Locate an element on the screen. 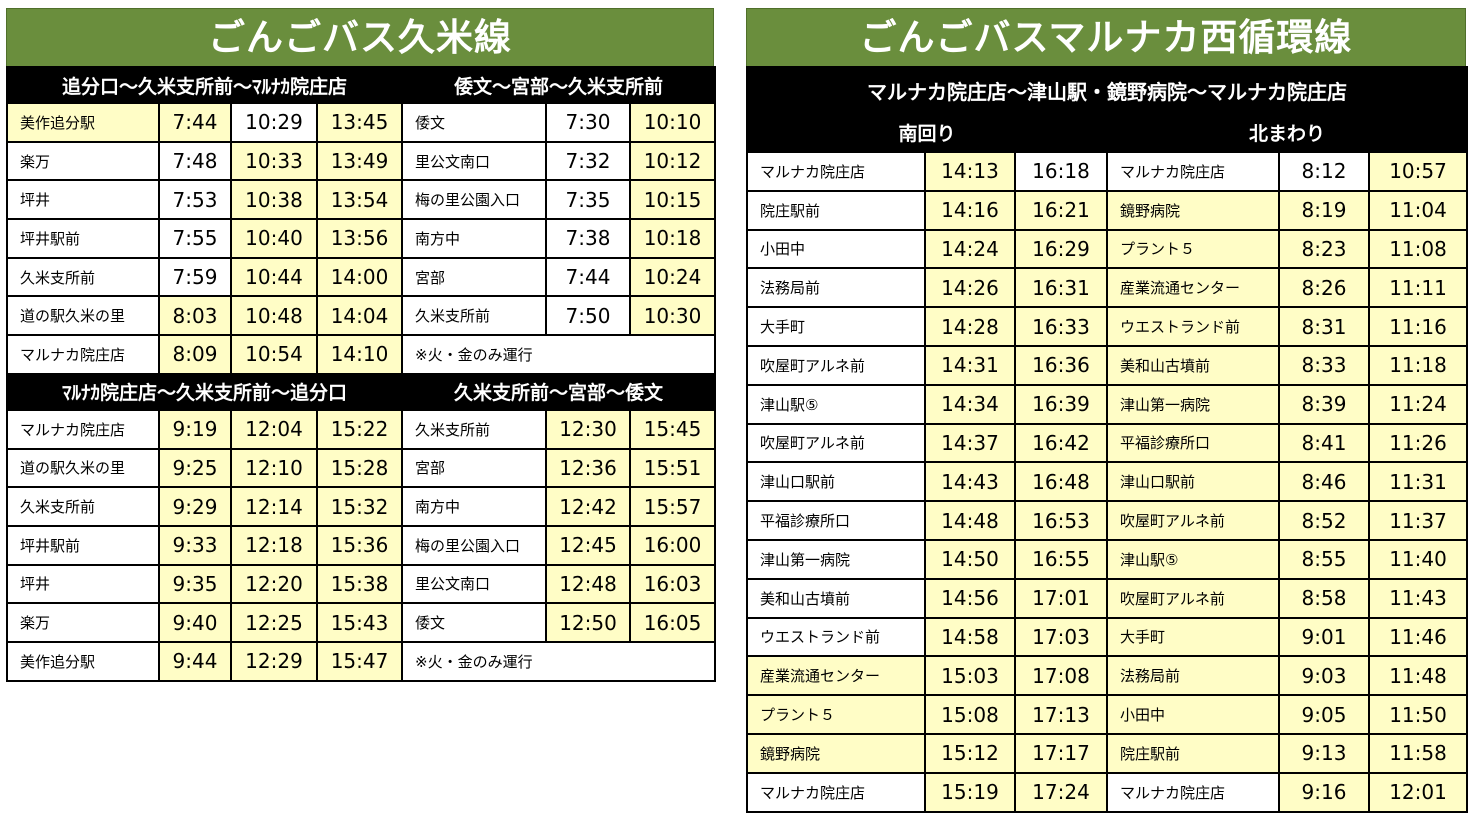 This screenshot has height=823, width=1471. departure-time: 9:29 is located at coordinates (195, 506).